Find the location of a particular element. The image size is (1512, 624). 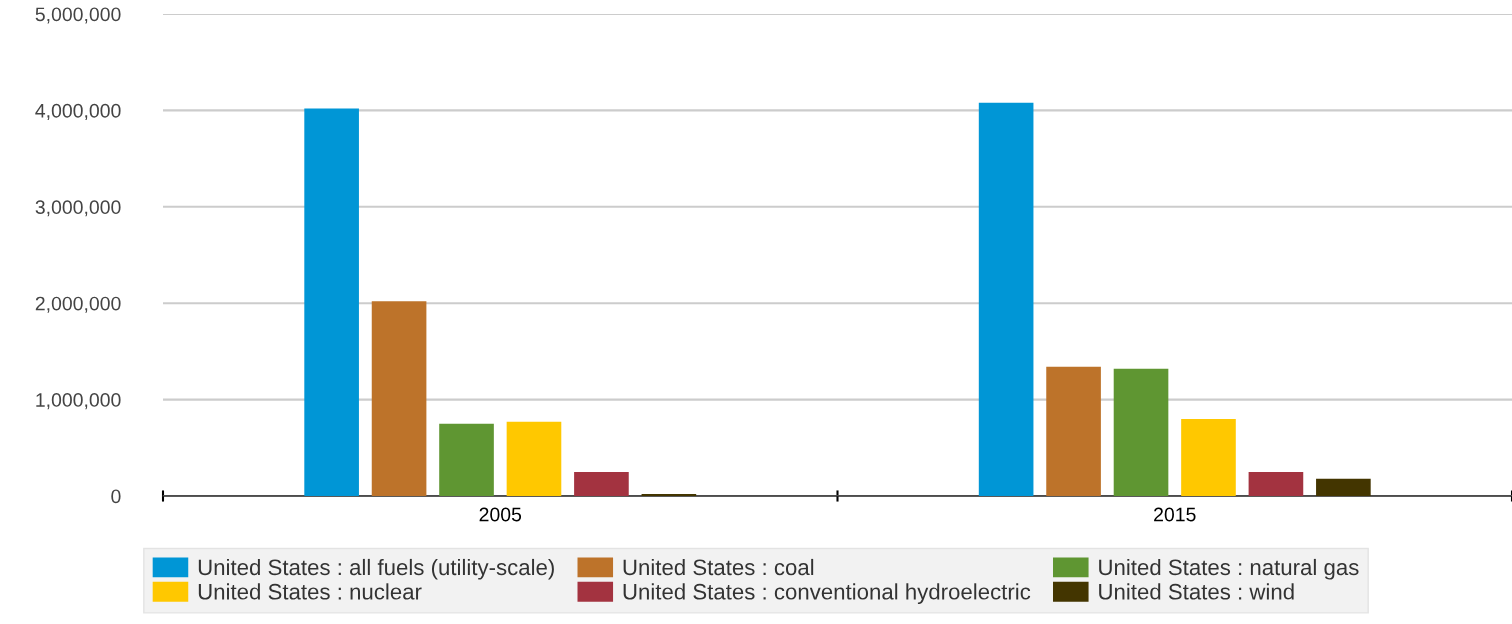

y-tick-label: 2,000,000 is located at coordinates (78, 304).